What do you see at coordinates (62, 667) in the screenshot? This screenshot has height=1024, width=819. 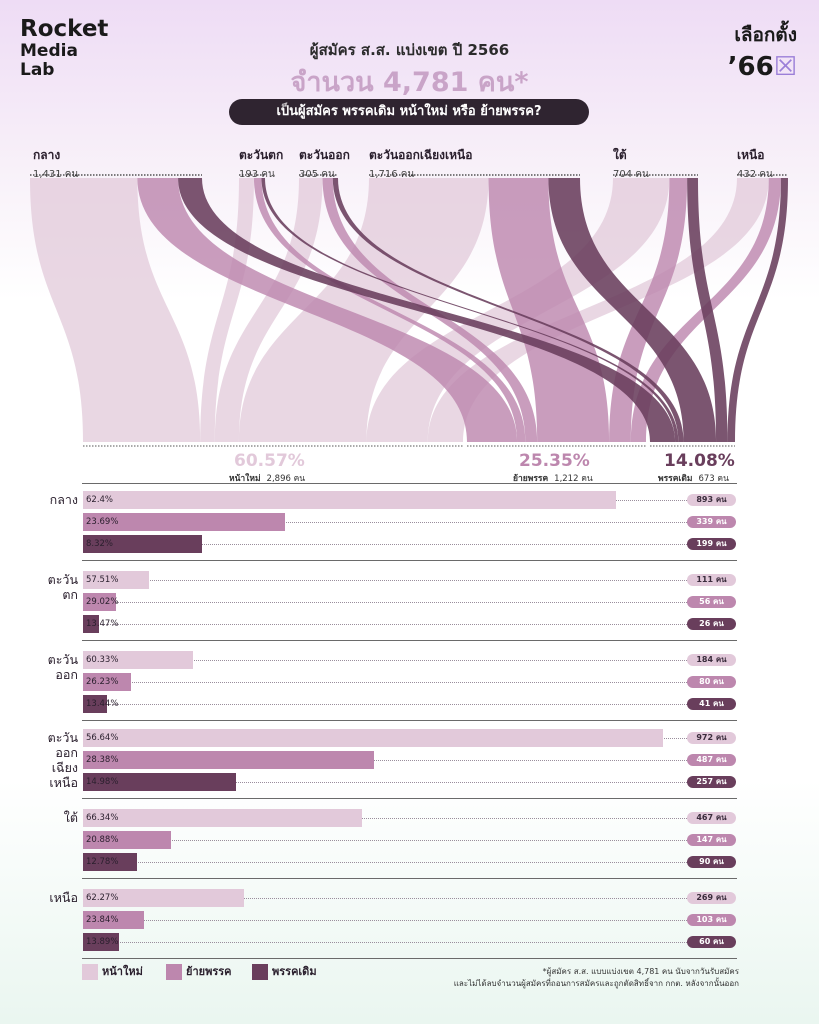 I see `region-row-label: ตะวัน ออก` at bounding box center [62, 667].